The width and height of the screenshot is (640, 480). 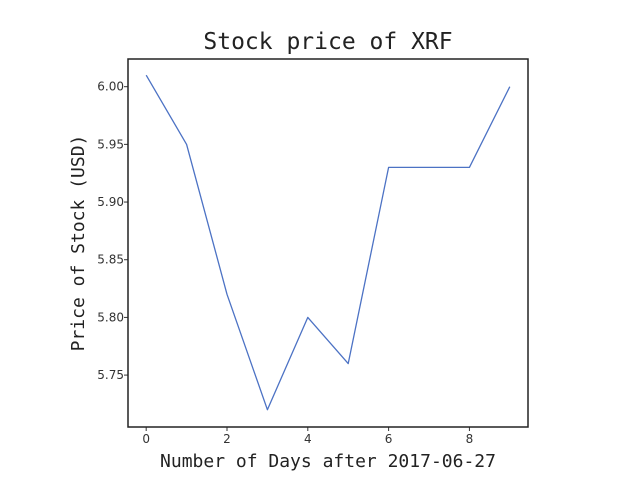 I want to click on y-axis-ticks: 5.75 5.80 5.85 5.90 5.95 6.00, so click(x=112, y=231).